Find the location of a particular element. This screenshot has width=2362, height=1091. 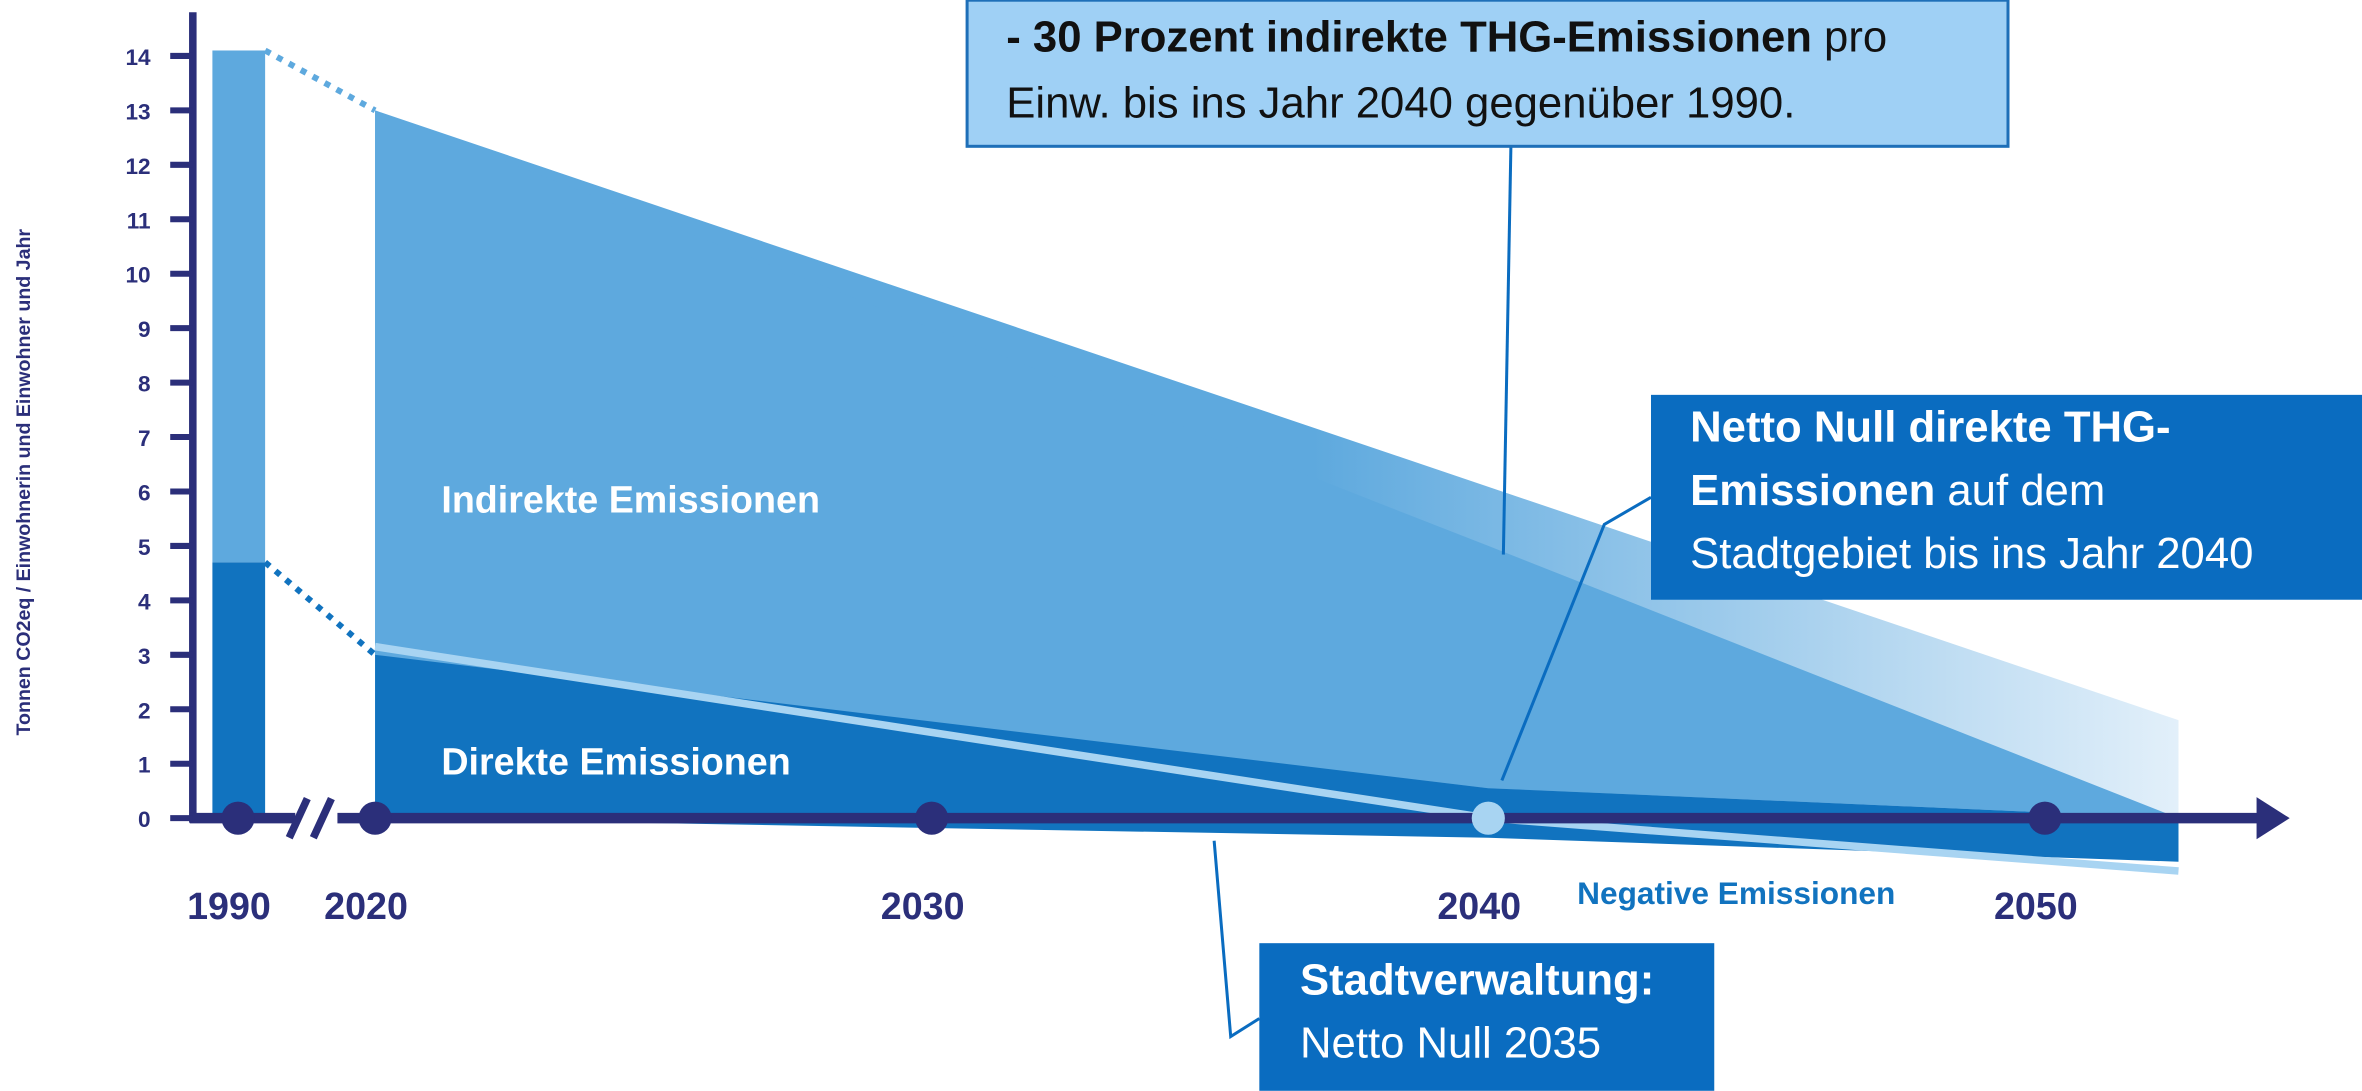

area-label: Indirekte Emissionen is located at coordinates (630, 499).